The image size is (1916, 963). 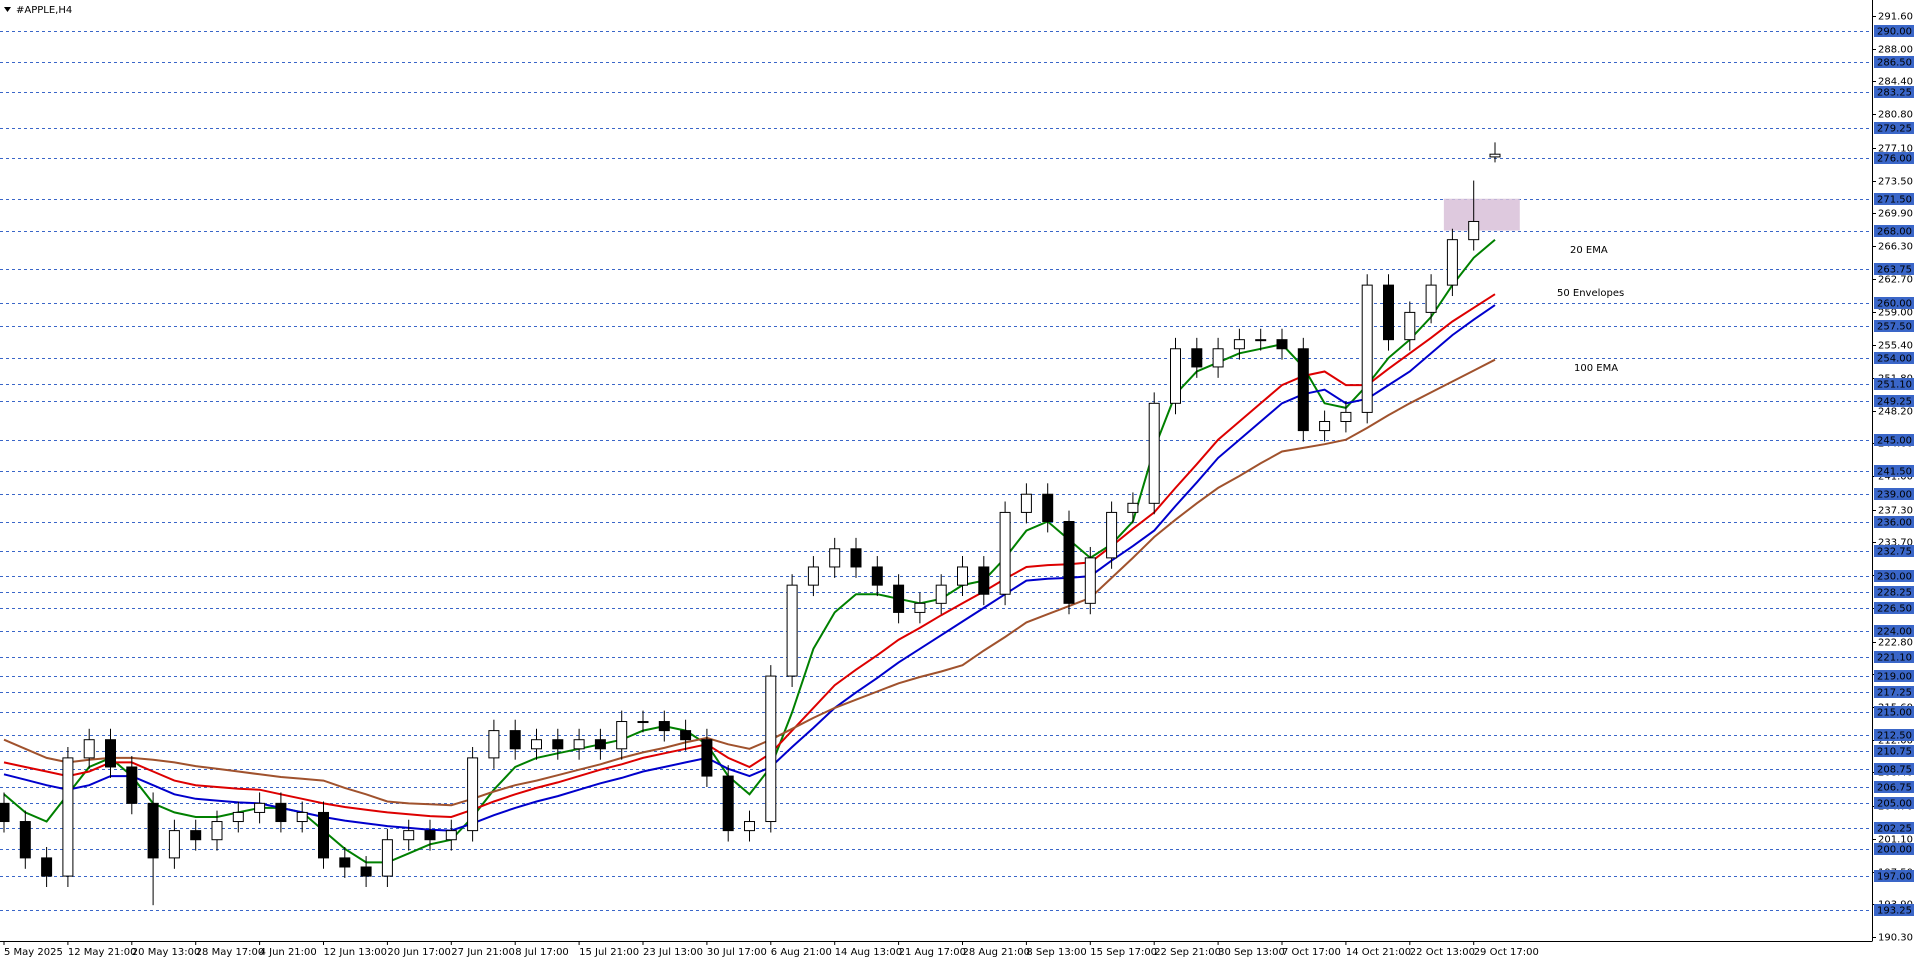 What do you see at coordinates (1895, 313) in the screenshot?
I see `y-tick-label: 259.00` at bounding box center [1895, 313].